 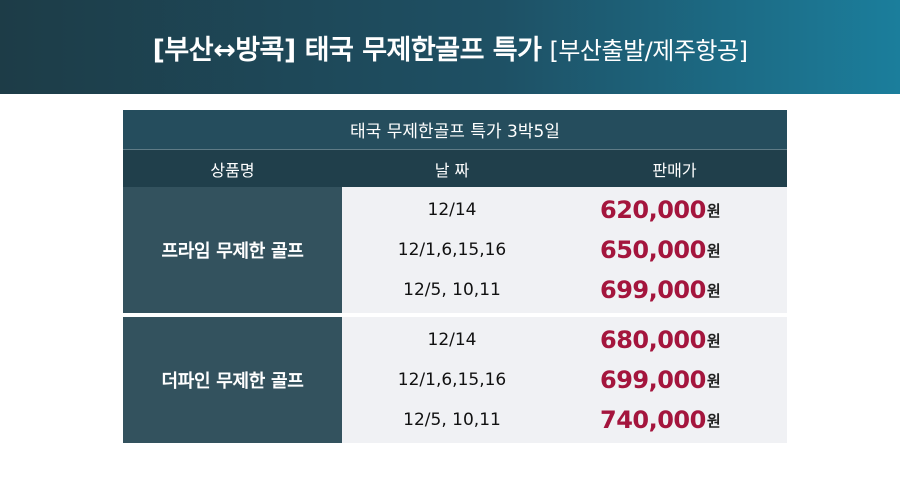 I want to click on header-date: 날 짜, so click(x=452, y=170).